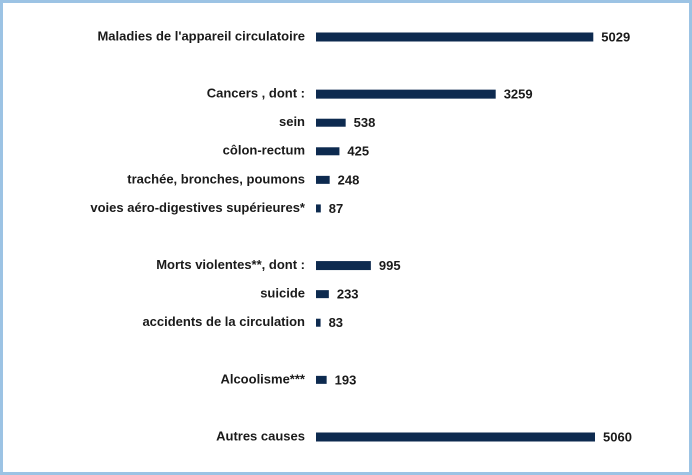 The width and height of the screenshot is (692, 475). I want to click on value-label: 233, so click(348, 294).